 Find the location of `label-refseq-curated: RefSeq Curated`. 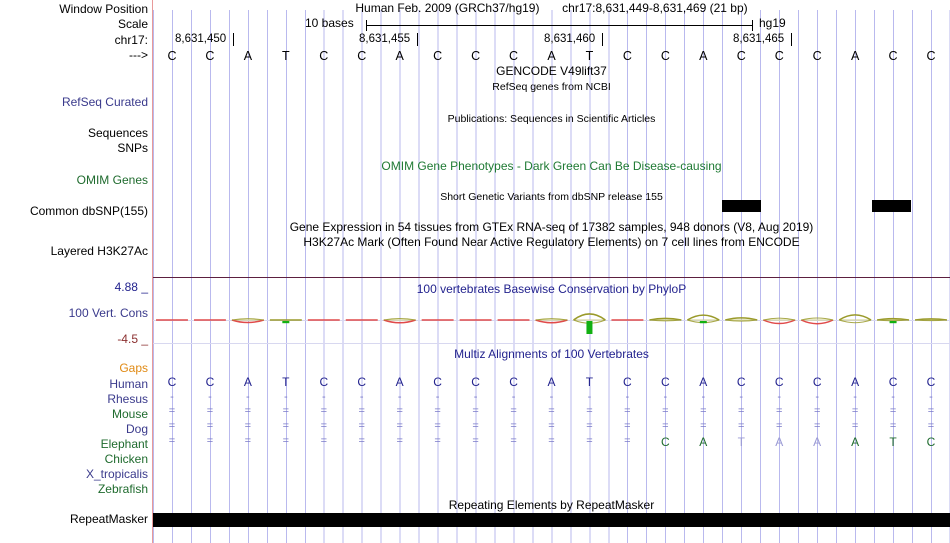

label-refseq-curated: RefSeq Curated is located at coordinates (104, 102).